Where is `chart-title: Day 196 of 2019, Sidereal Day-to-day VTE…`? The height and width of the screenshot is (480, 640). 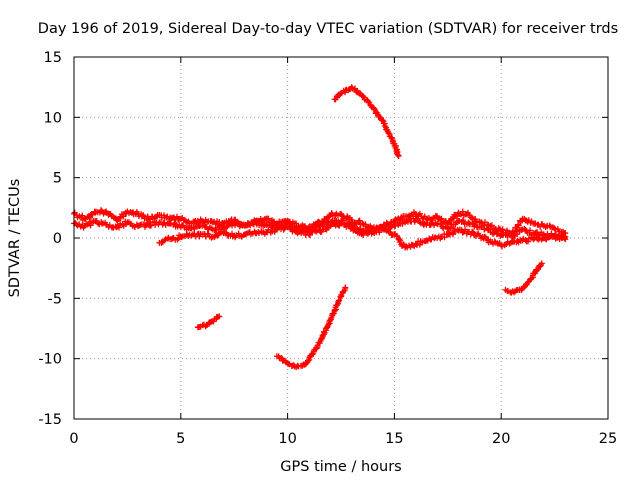 chart-title: Day 196 of 2019, Sidereal Day-to-day VTE… is located at coordinates (328, 29).